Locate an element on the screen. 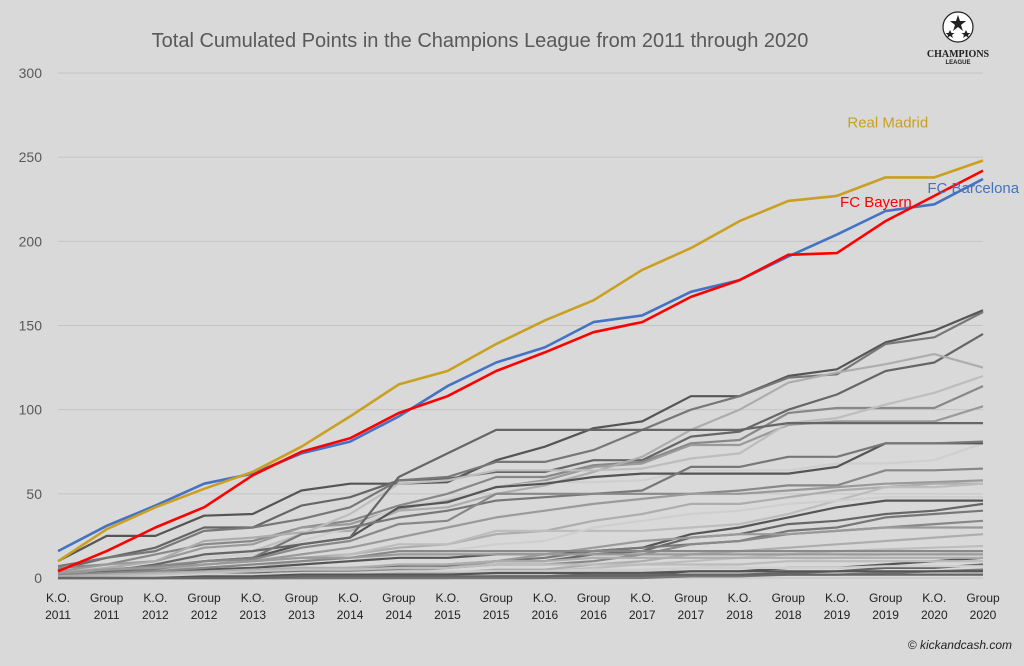 The height and width of the screenshot is (666, 1024). x-tick-label: K.O. 2016 is located at coordinates (544, 606).